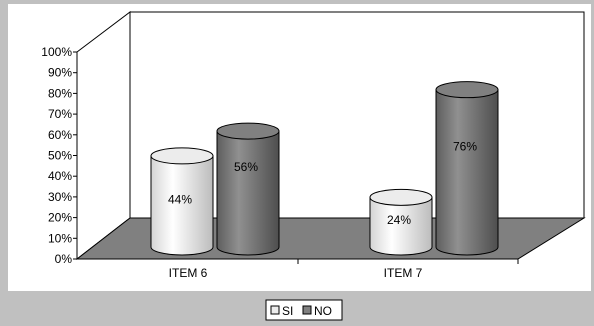 The height and width of the screenshot is (326, 594). What do you see at coordinates (60, 197) in the screenshot?
I see `y-tick-label: 30%` at bounding box center [60, 197].